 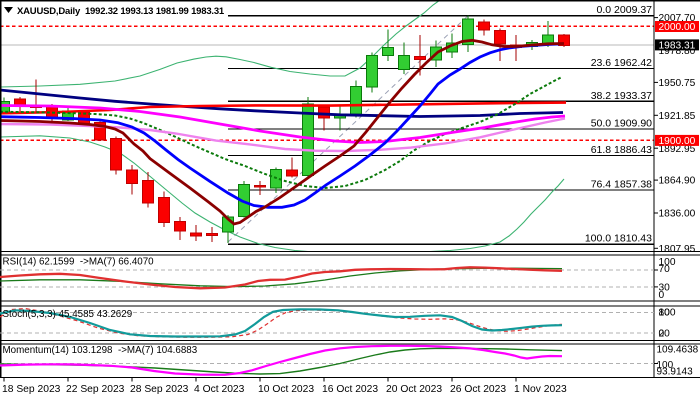 What do you see at coordinates (677, 18) in the screenshot?
I see `svg-text: 2007.70` at bounding box center [677, 18].